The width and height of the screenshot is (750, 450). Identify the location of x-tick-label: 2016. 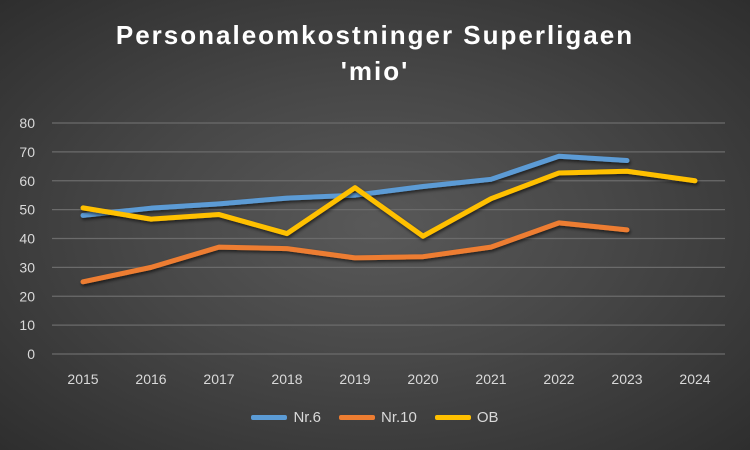
(150, 379).